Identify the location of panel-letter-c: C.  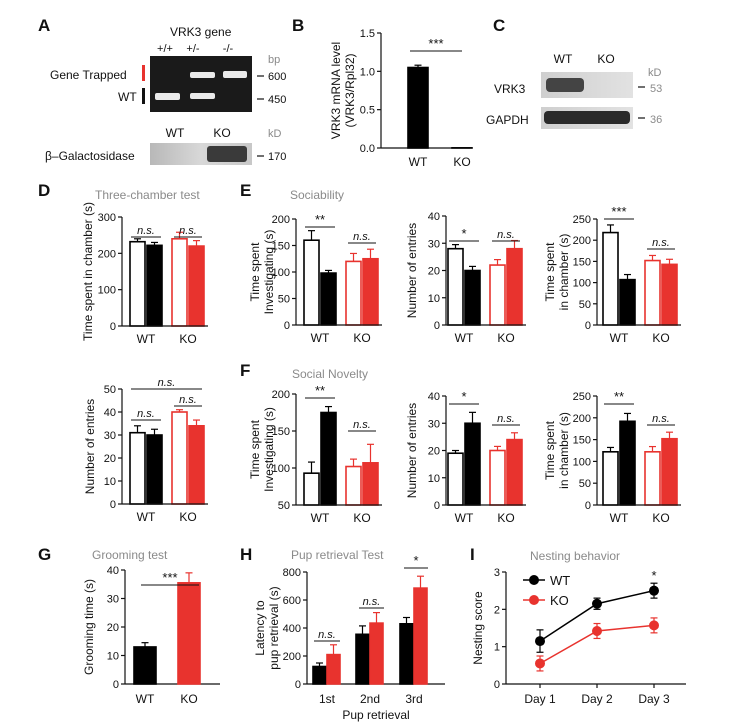
(499, 25).